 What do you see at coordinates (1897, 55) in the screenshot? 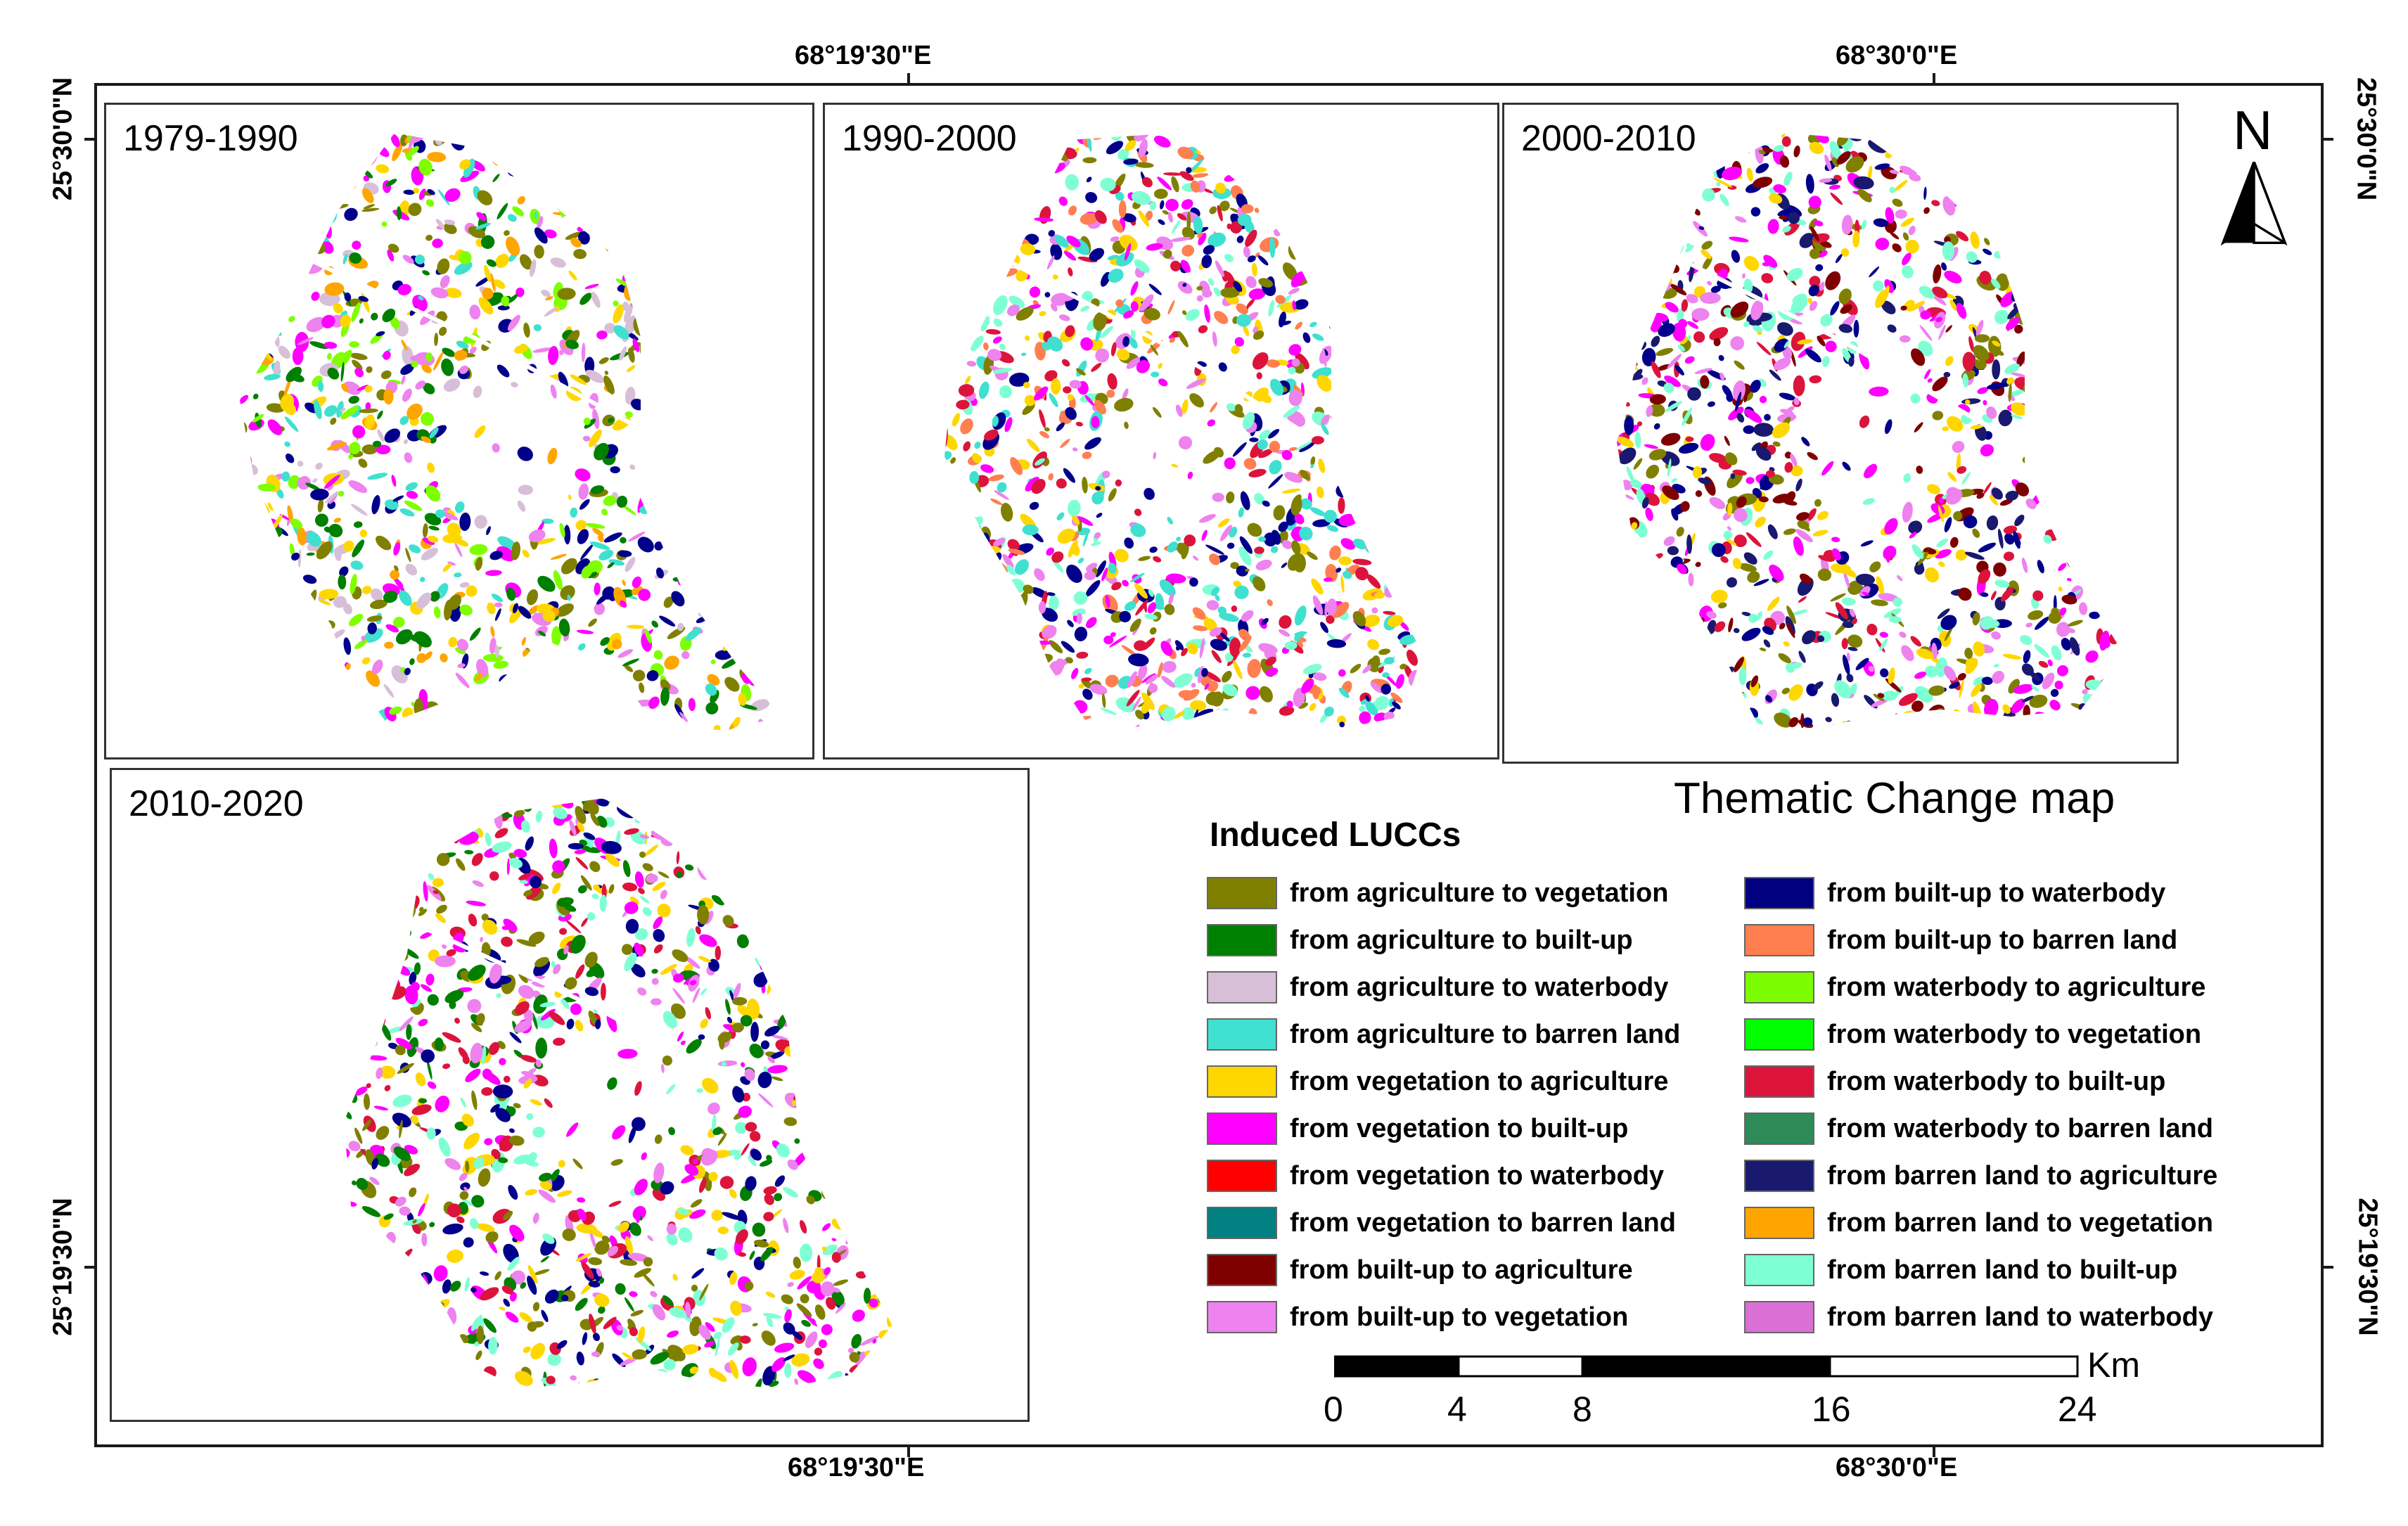
I see `lon-label-top-right: 68°30'0"E` at bounding box center [1897, 55].